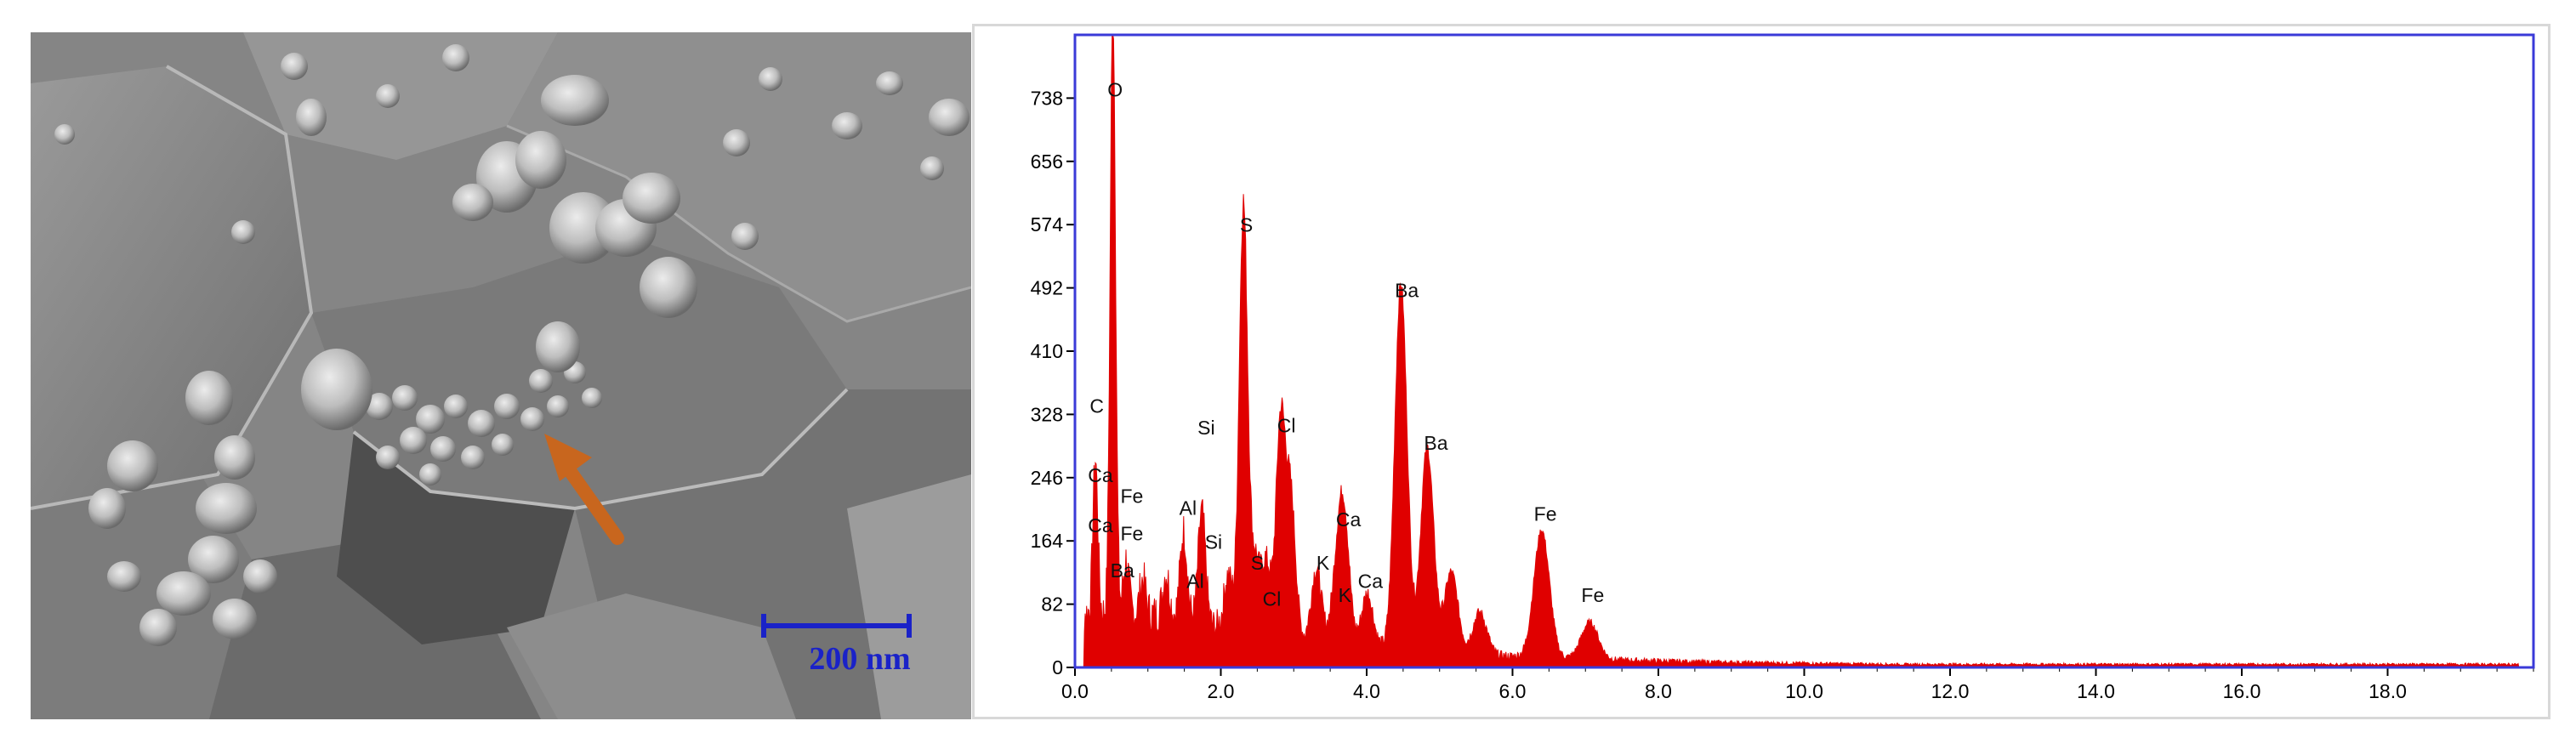 The height and width of the screenshot is (755, 2576). What do you see at coordinates (1047, 288) in the screenshot?
I see `y-tick-label: 492` at bounding box center [1047, 288].